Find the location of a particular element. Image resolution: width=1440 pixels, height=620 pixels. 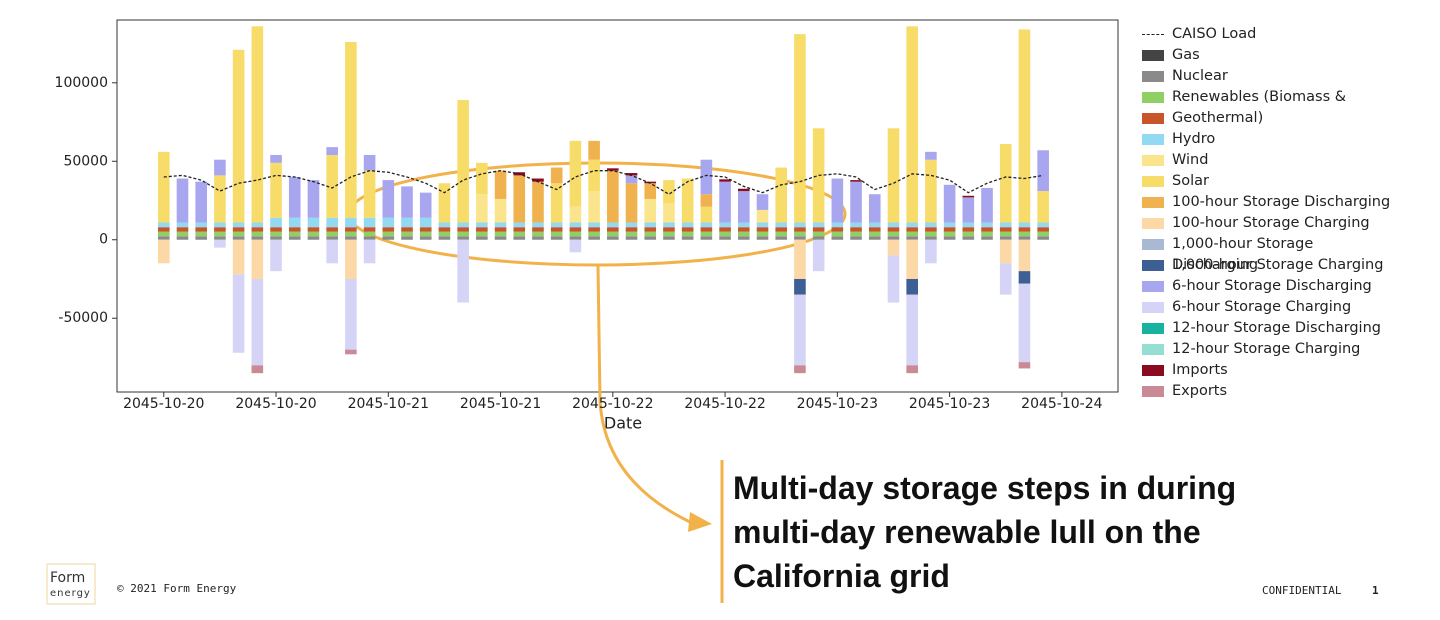

x-tick-label: 2045-10-20 is located at coordinates (275, 404).